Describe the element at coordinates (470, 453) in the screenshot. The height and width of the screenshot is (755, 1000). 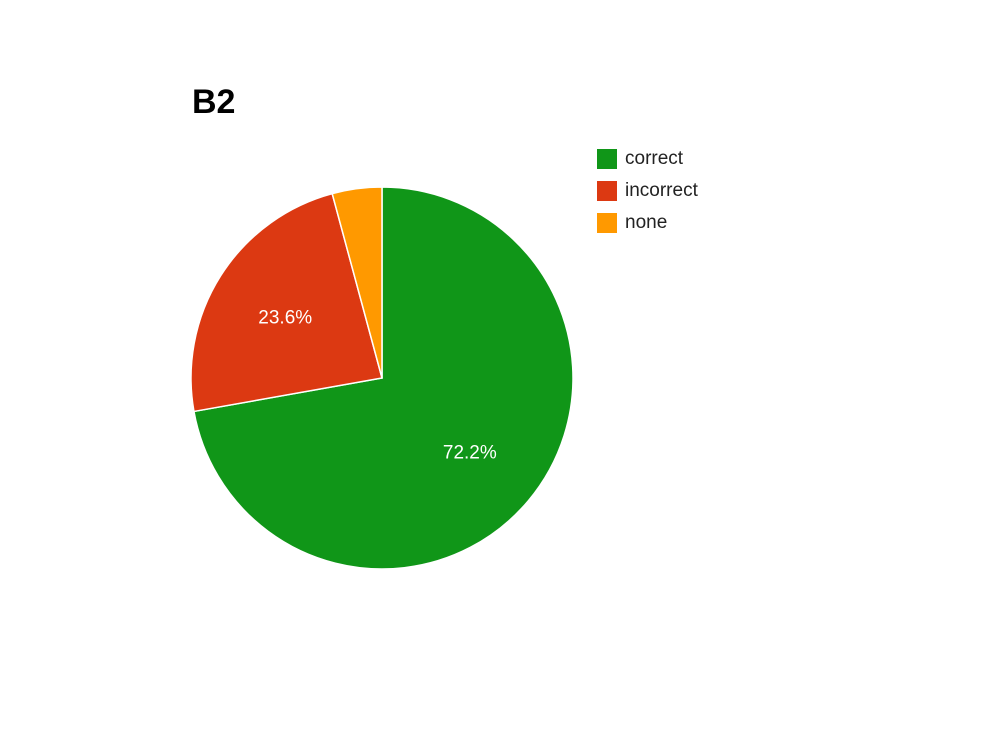
I see `slice-label-correct: 72.2%` at that location.